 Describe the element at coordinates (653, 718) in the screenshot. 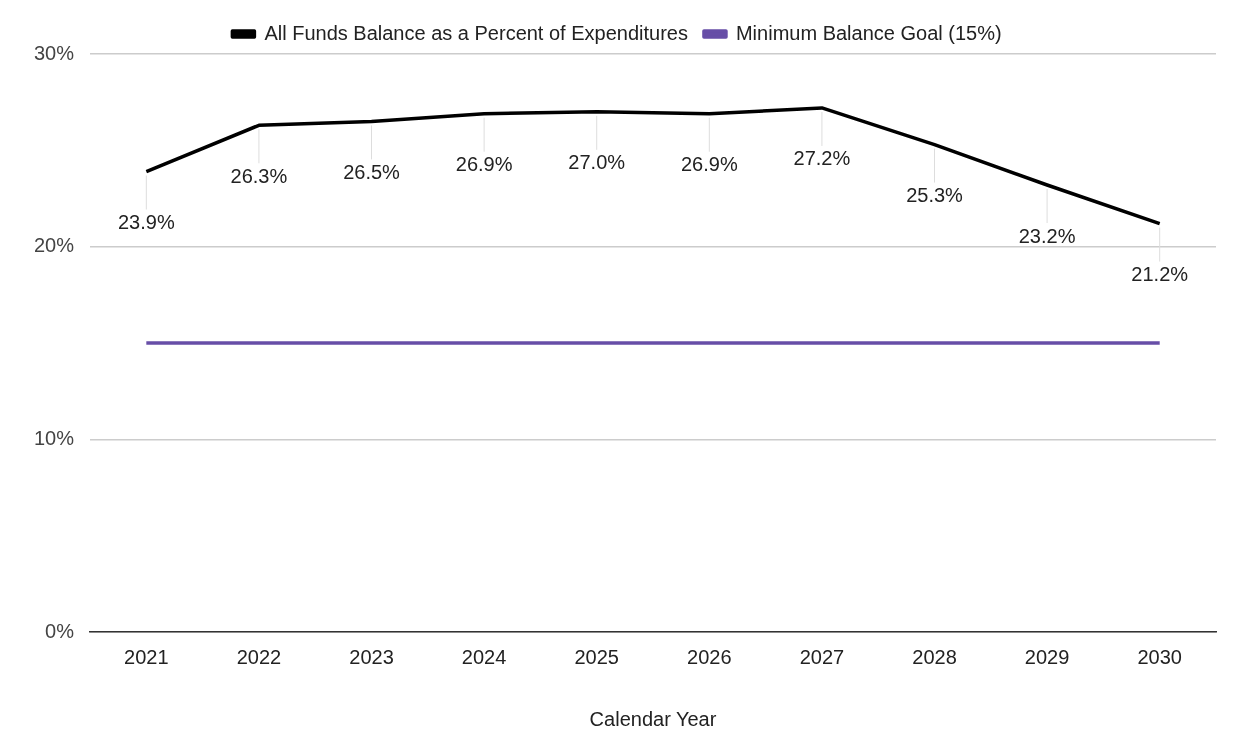

I see `x-axis-title: Calendar Year` at that location.